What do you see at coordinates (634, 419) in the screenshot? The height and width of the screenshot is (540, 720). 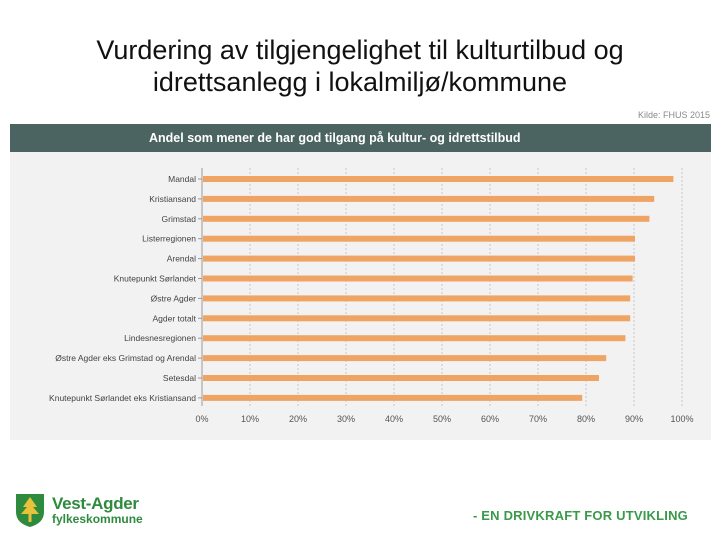 I see `x-tick-label: 90%` at bounding box center [634, 419].